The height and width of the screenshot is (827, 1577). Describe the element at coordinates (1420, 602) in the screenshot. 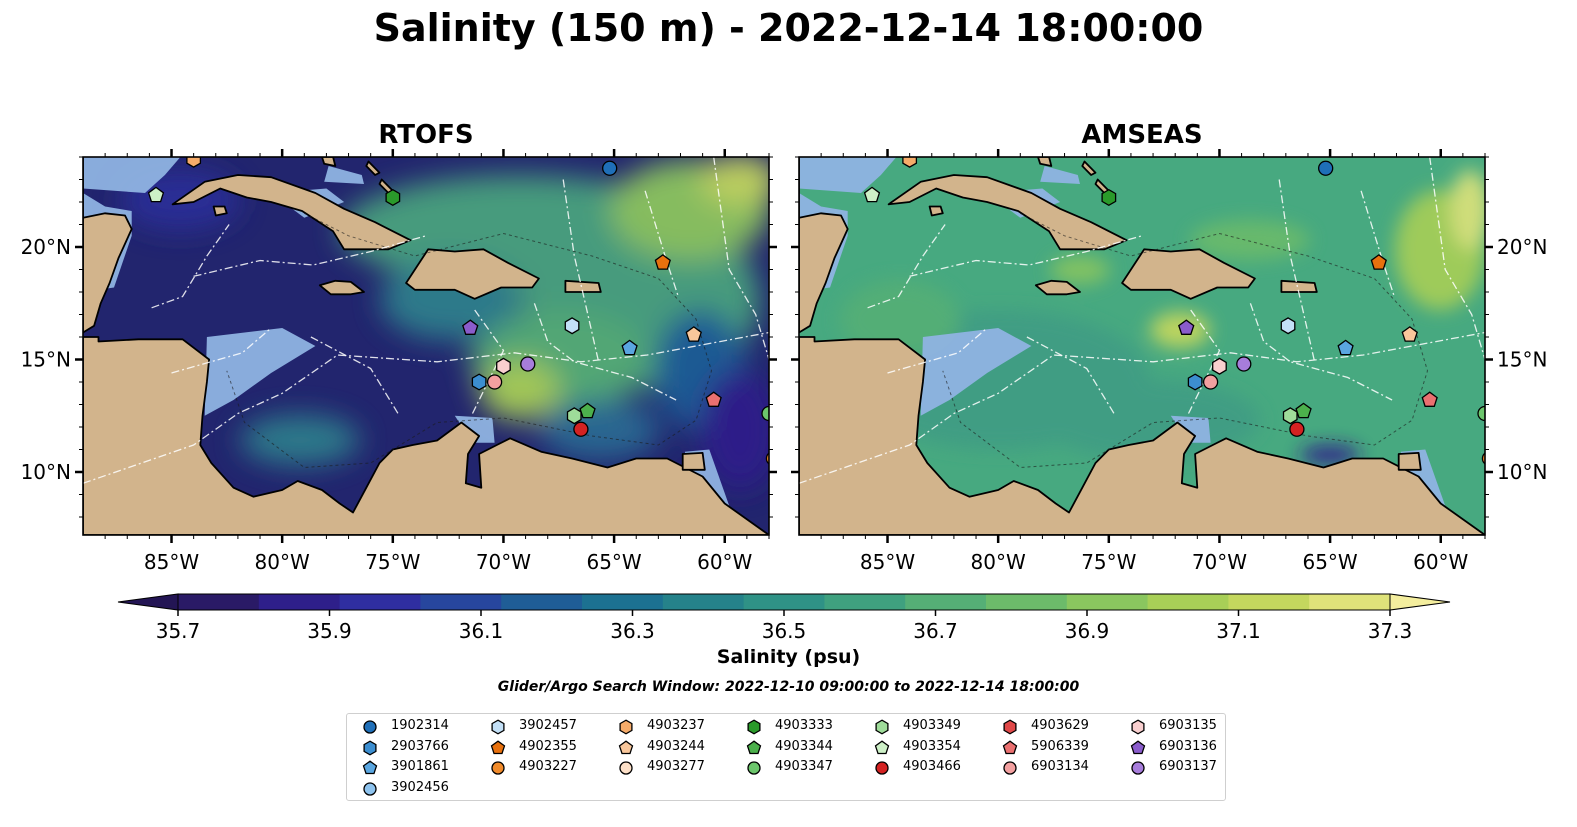

I see `colorbar-extend-high` at that location.